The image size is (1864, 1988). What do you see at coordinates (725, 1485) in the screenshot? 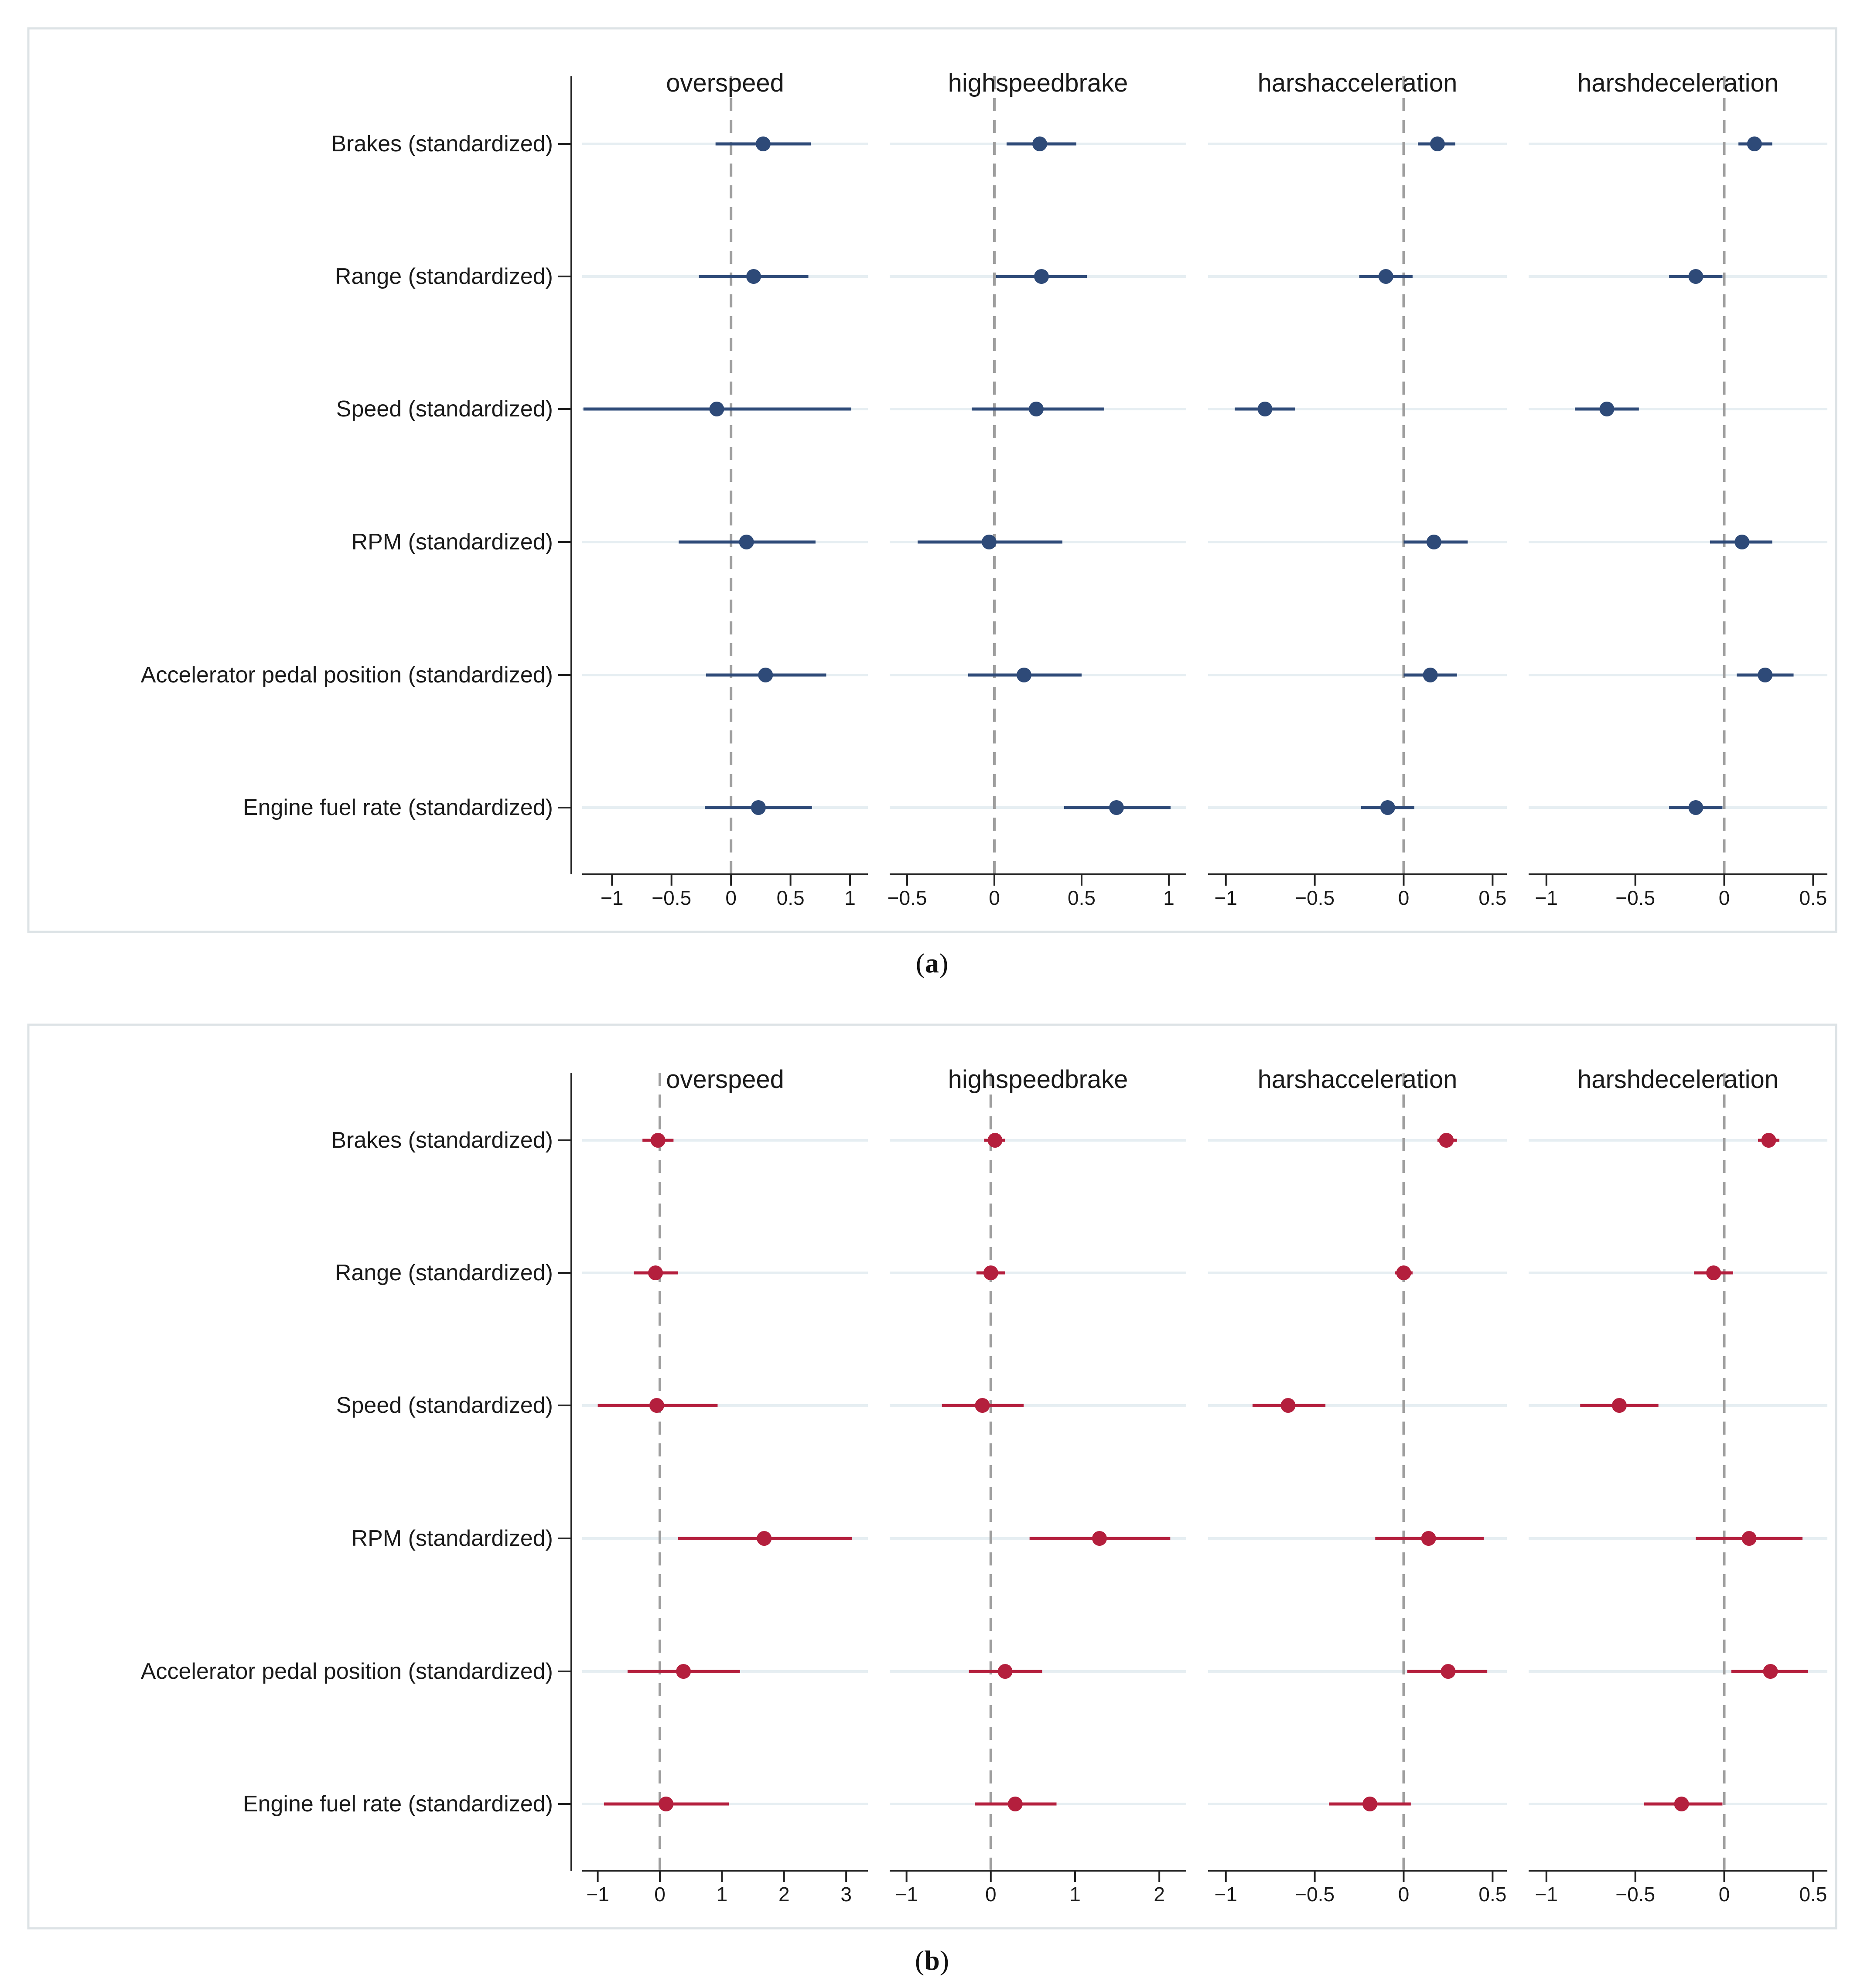
I see `panel-overspeed: −1 0 1 2 3 overspeed` at bounding box center [725, 1485].